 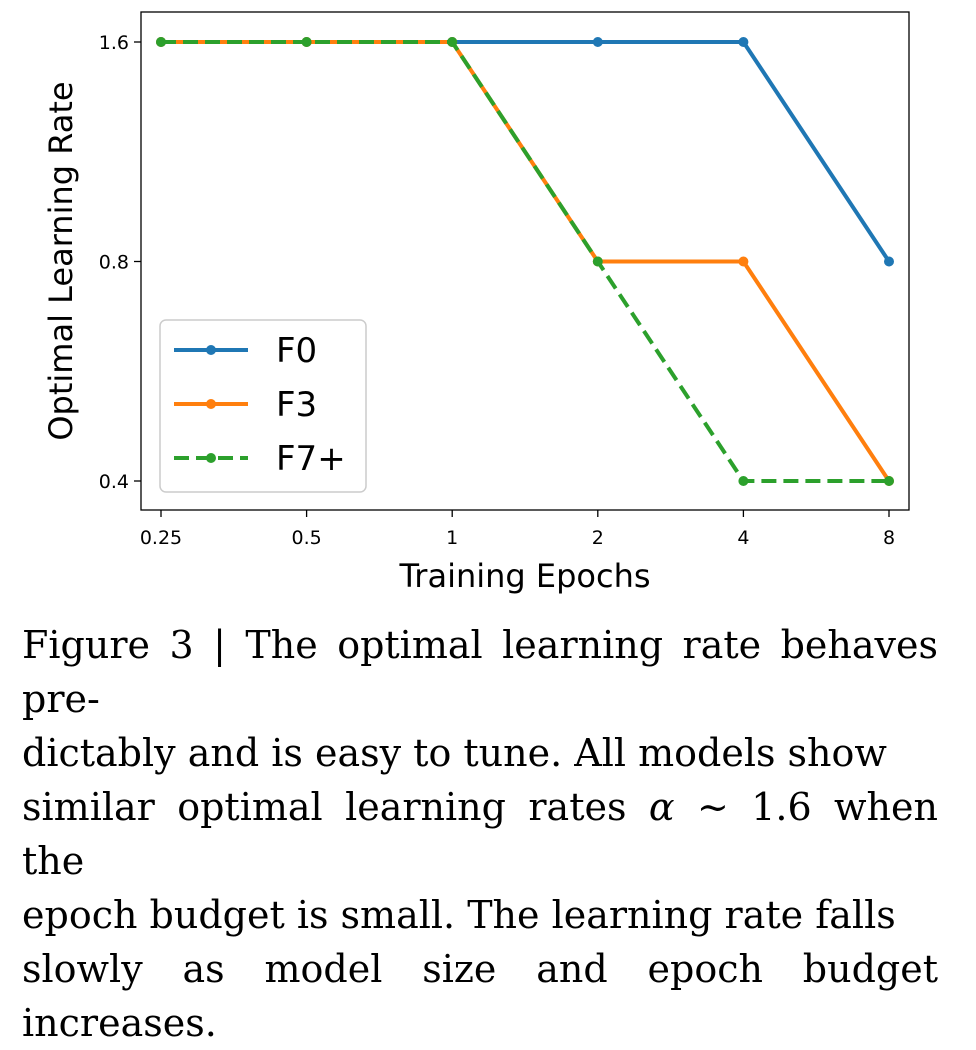 I want to click on y-tick-label: 0.8, so click(x=114, y=263).